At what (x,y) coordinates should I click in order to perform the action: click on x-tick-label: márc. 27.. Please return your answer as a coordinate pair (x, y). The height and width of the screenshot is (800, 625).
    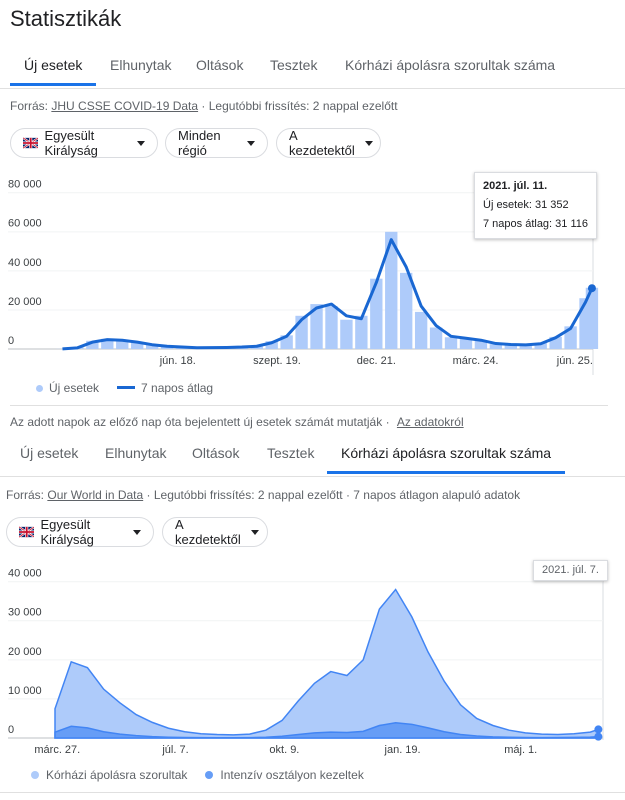
    Looking at the image, I should click on (57, 750).